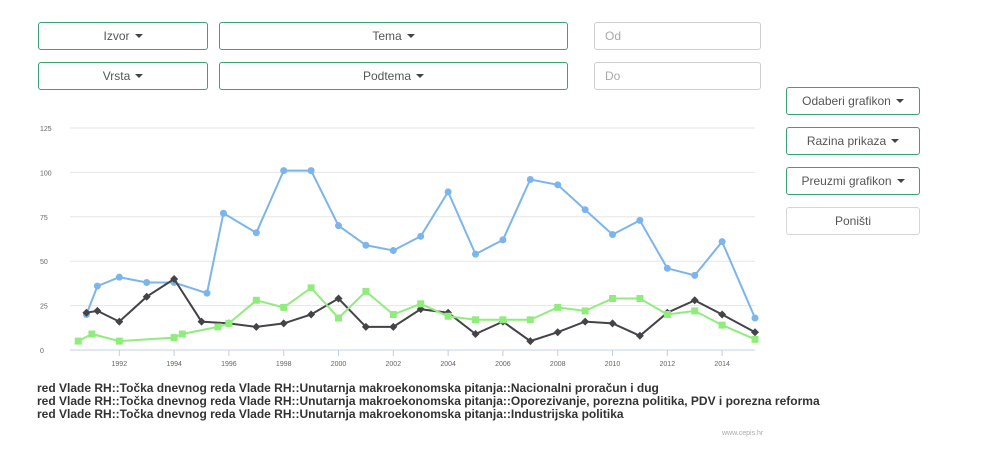 Image resolution: width=1000 pixels, height=455 pixels. I want to click on odaberi-grafikon-label: Odaberi grafikon, so click(846, 101).